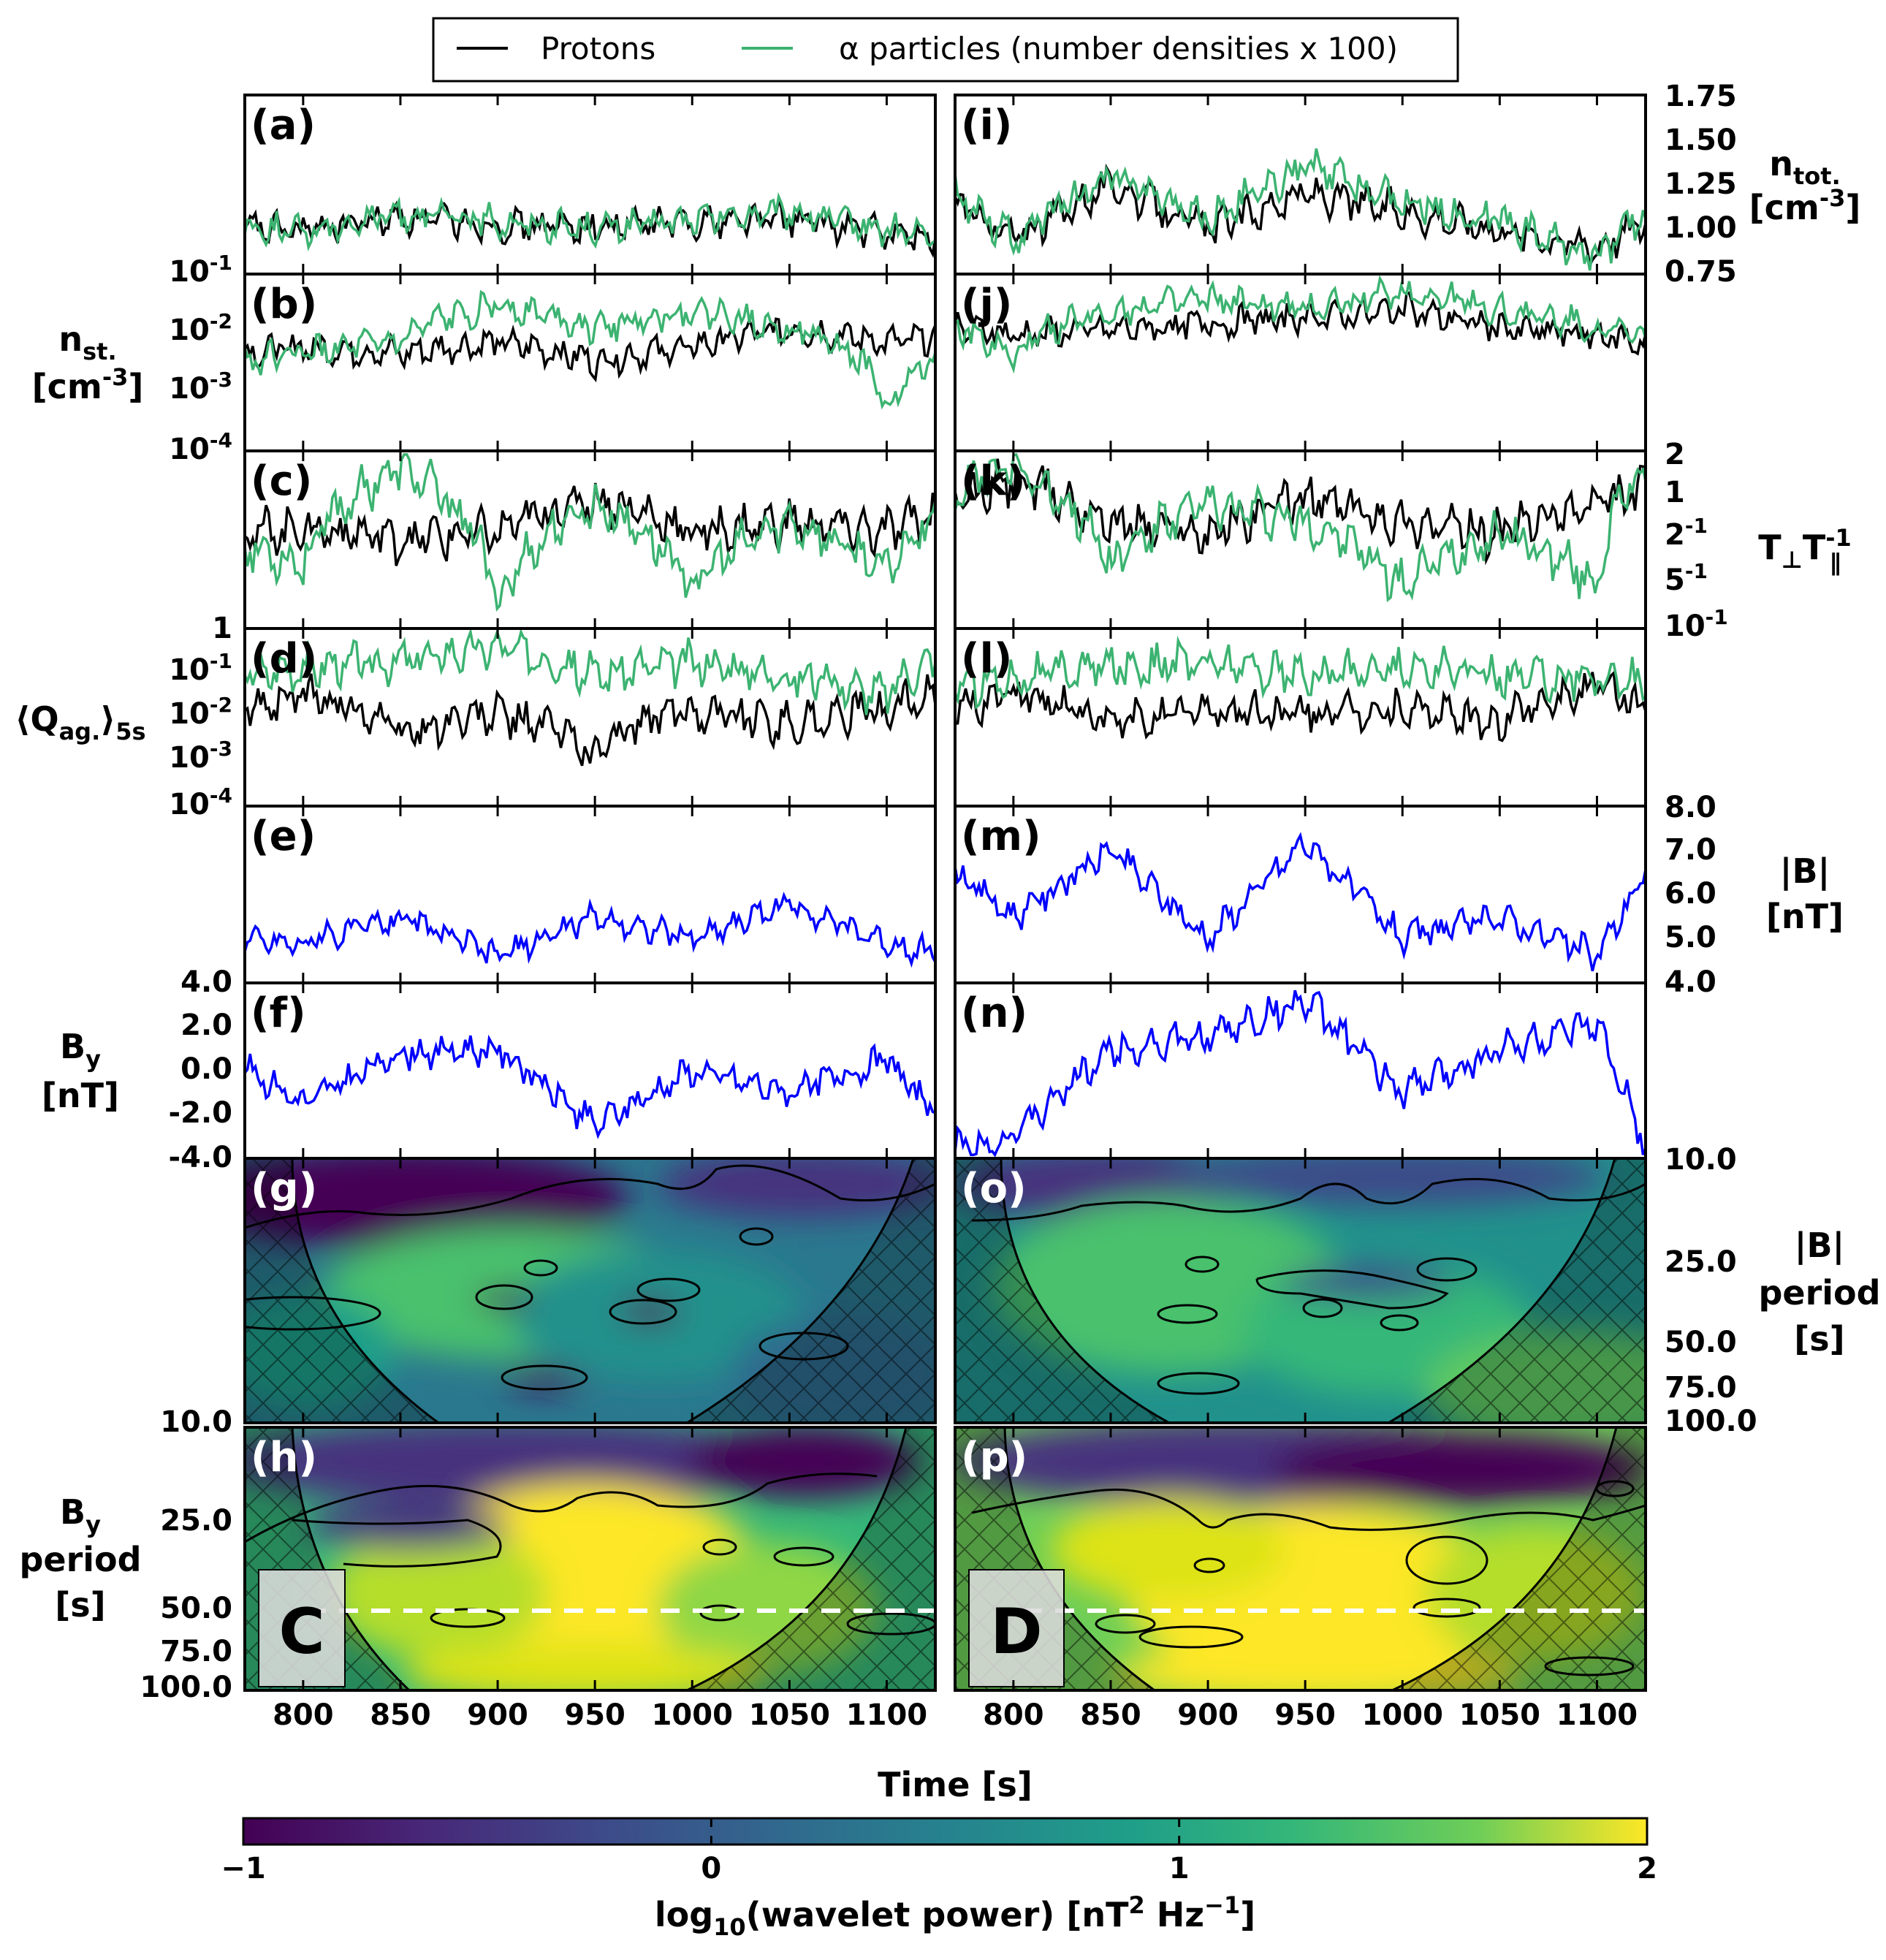 Image resolution: width=1886 pixels, height=1960 pixels. I want to click on y-axis-label-line: nst., so click(87, 342).